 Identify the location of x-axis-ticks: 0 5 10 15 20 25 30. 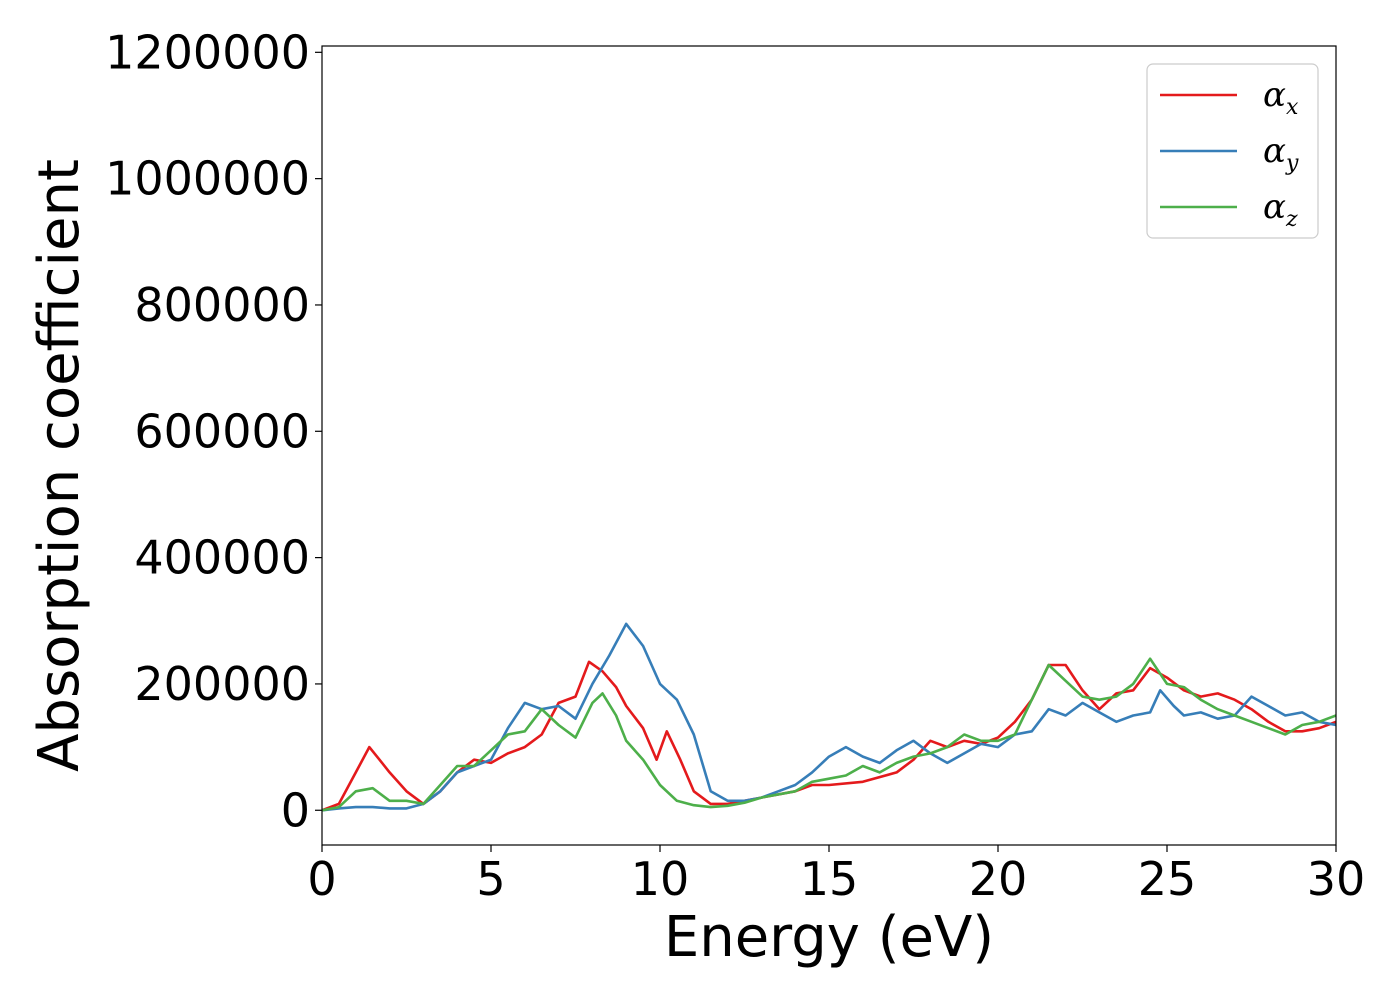
(836, 875).